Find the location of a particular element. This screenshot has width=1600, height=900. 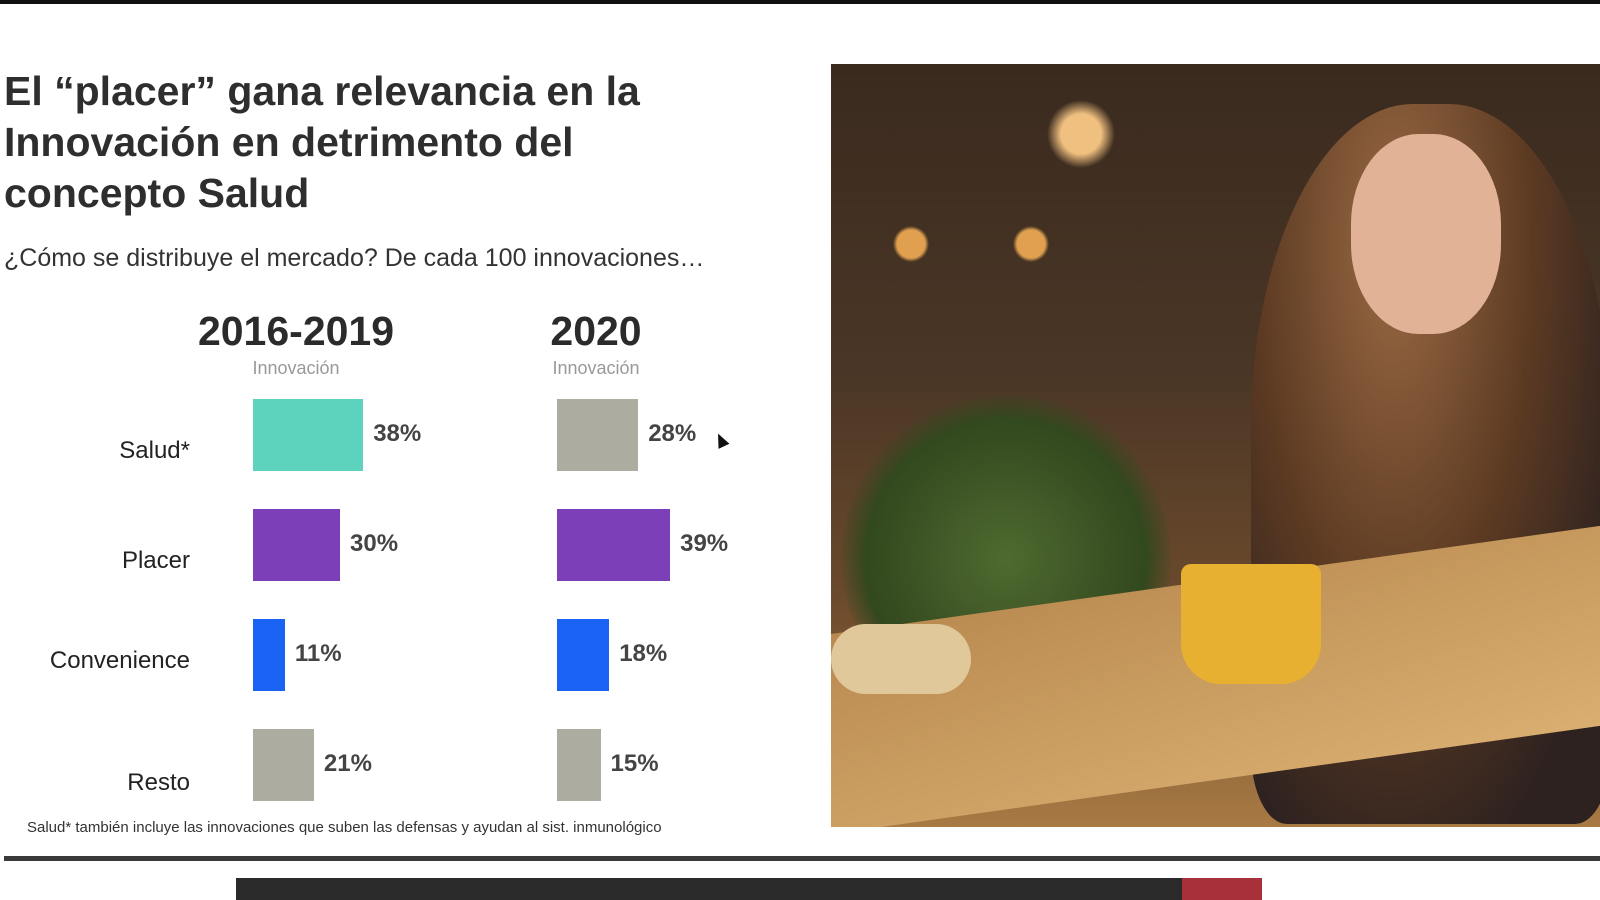

slide-bottom-divider is located at coordinates (802, 858).